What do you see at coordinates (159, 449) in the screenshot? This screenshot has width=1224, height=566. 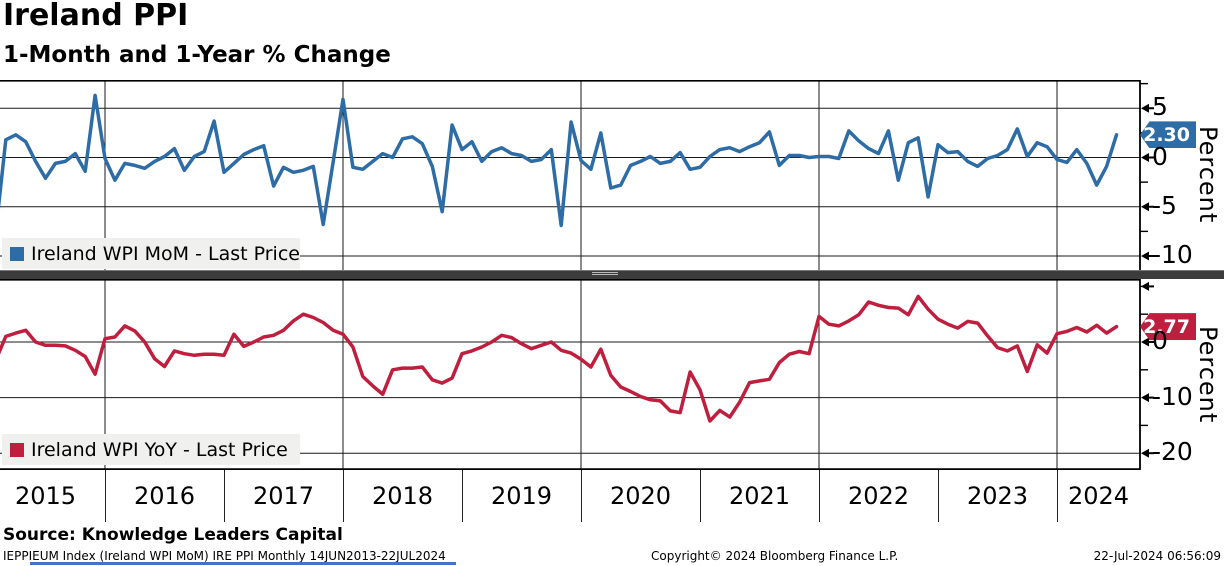 I see `yoy-legend-label: Ireland WPI YoY - Last Price` at bounding box center [159, 449].